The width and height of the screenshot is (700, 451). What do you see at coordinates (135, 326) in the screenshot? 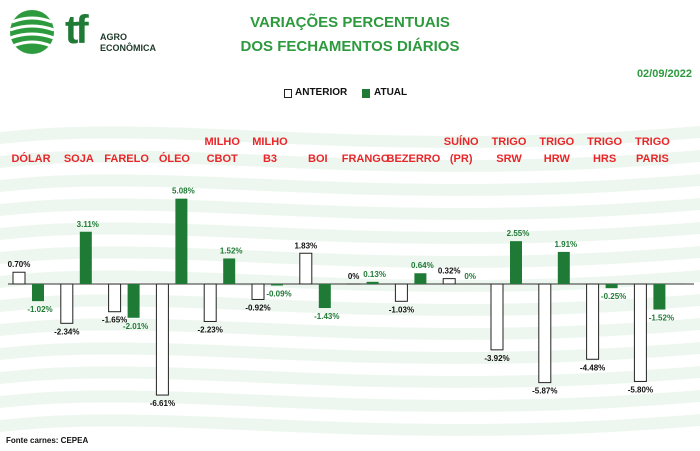
I see `value-label-current: -2.01%` at bounding box center [135, 326].